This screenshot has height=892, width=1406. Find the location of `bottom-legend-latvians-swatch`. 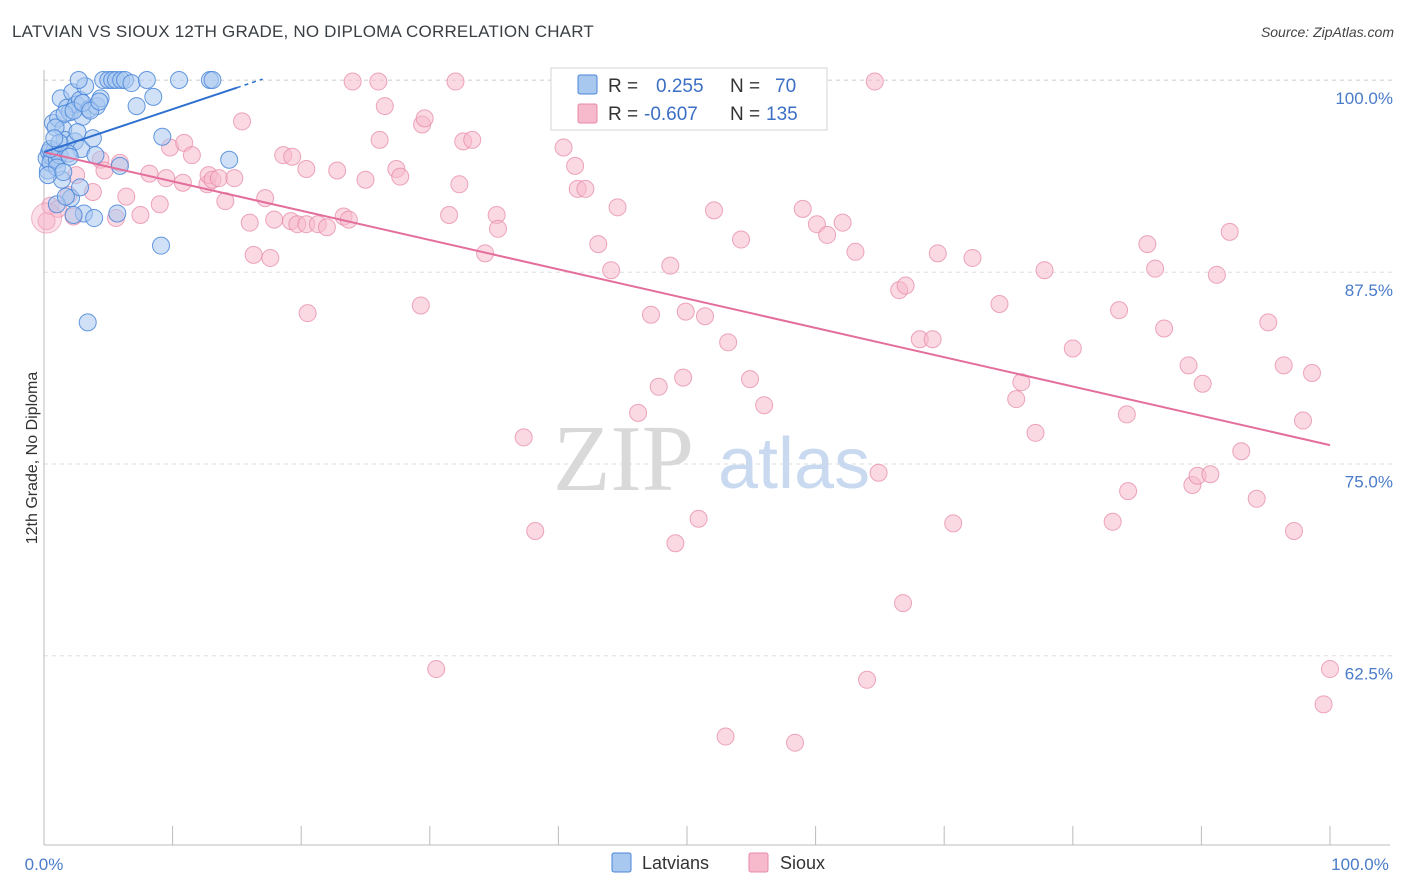

bottom-legend-latvians-swatch is located at coordinates (621, 862).